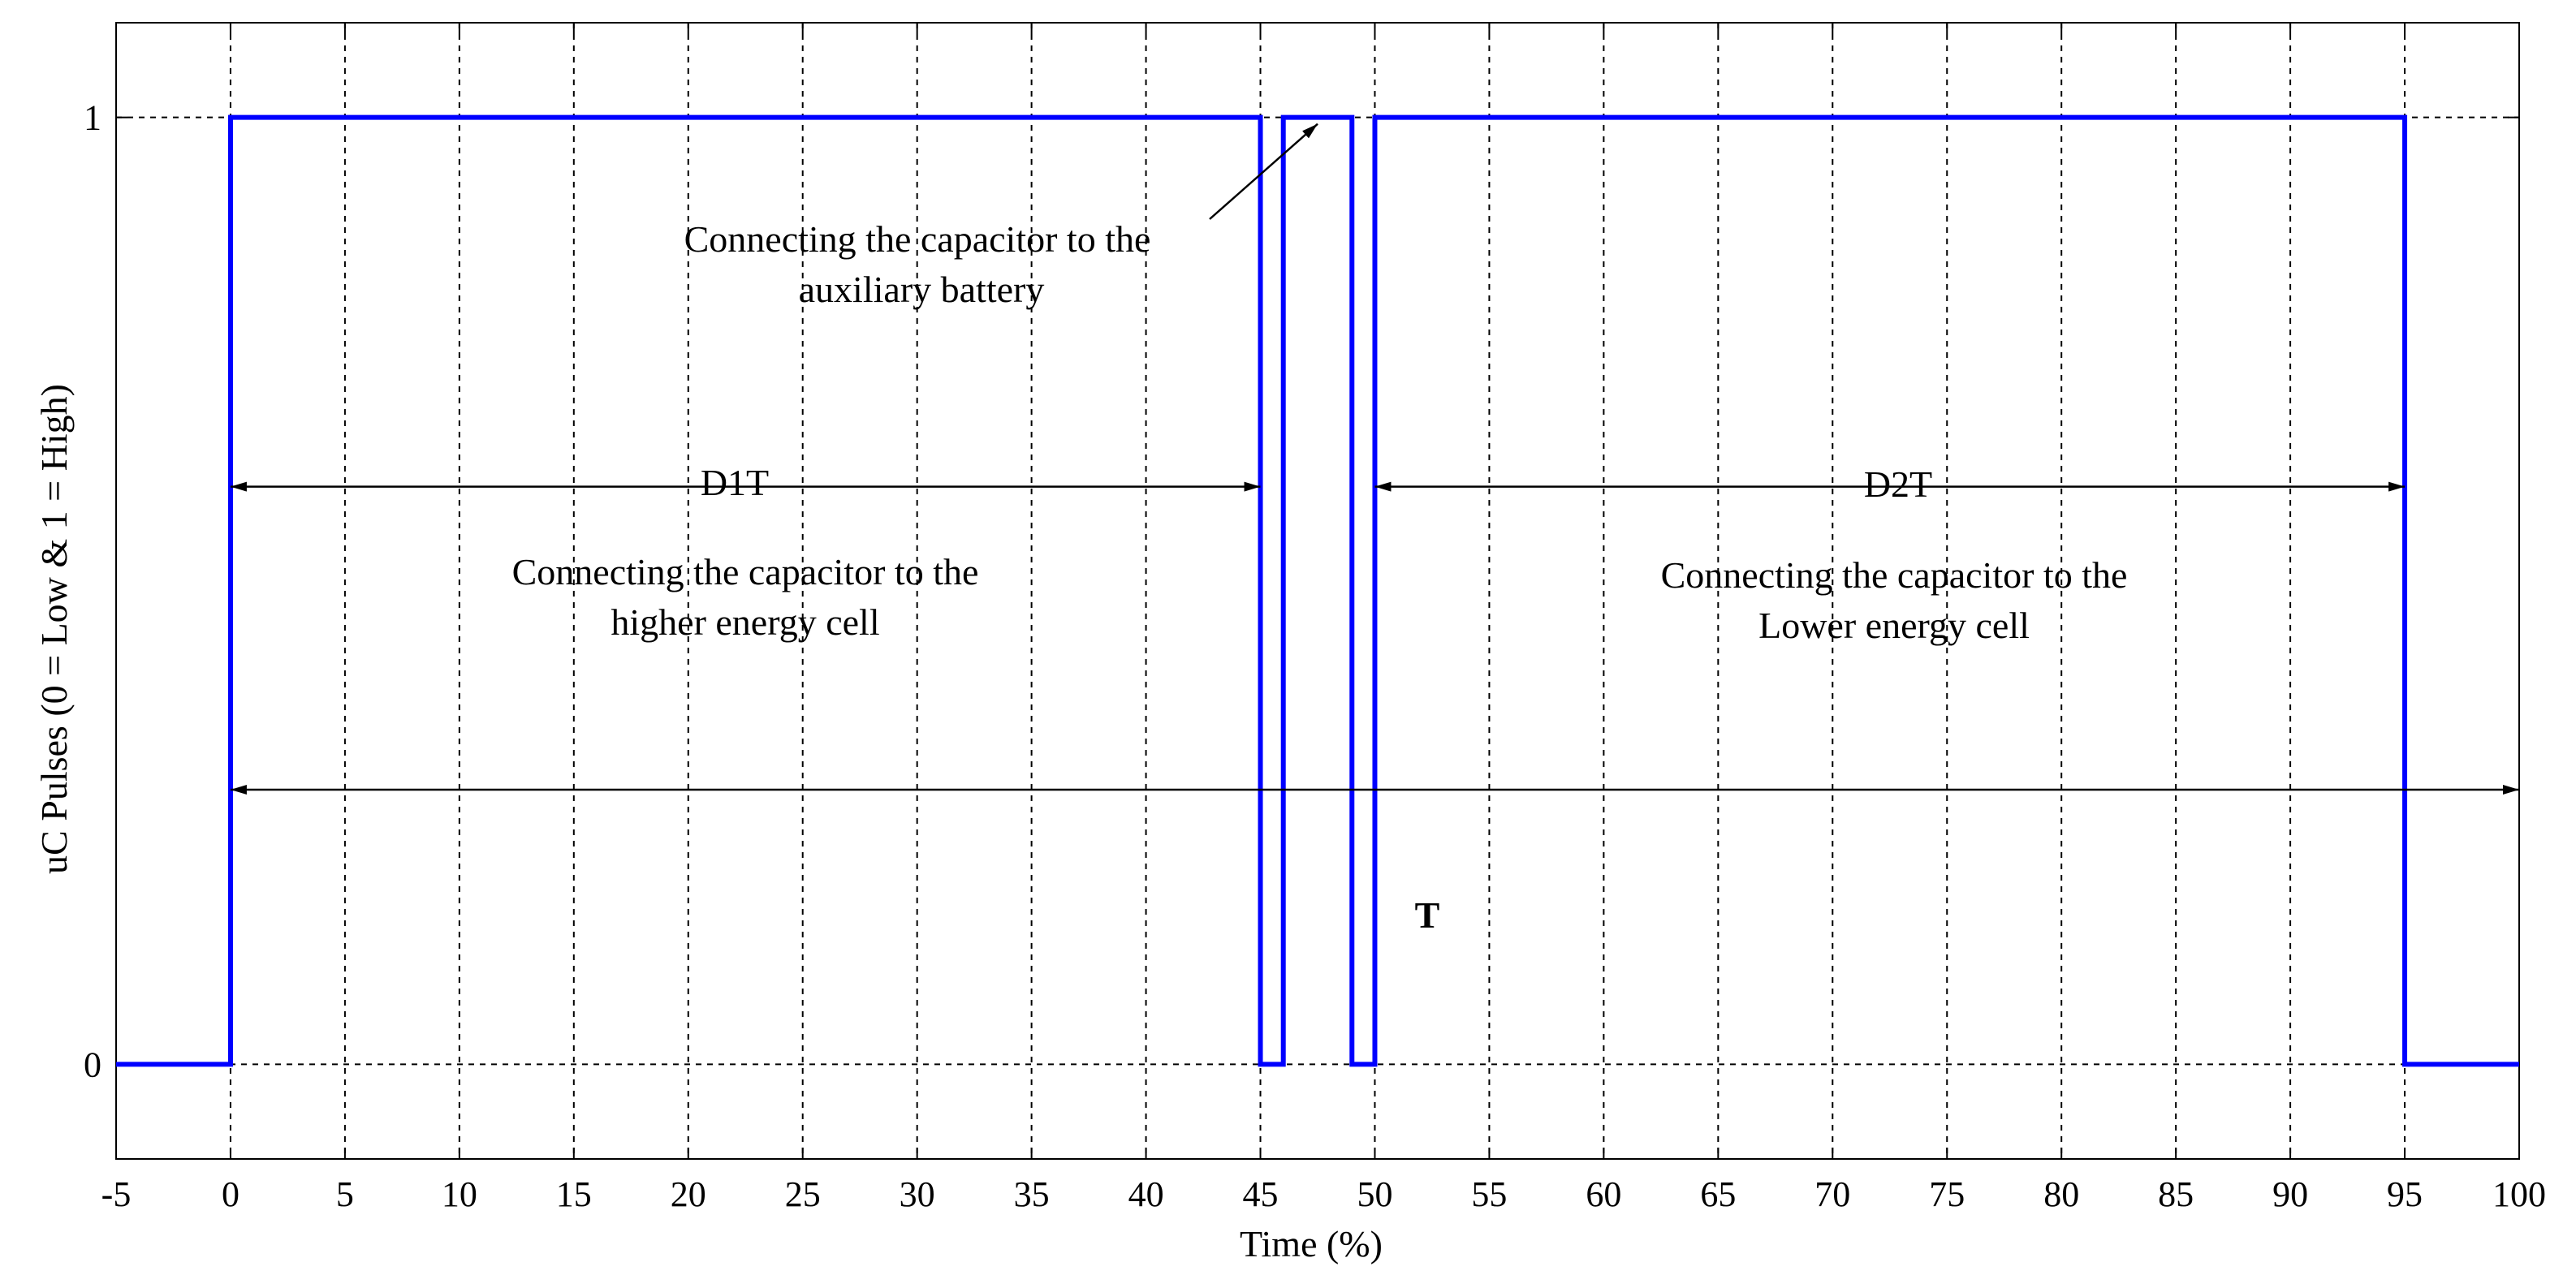  I want to click on x-tick-label: 5, so click(345, 1194).